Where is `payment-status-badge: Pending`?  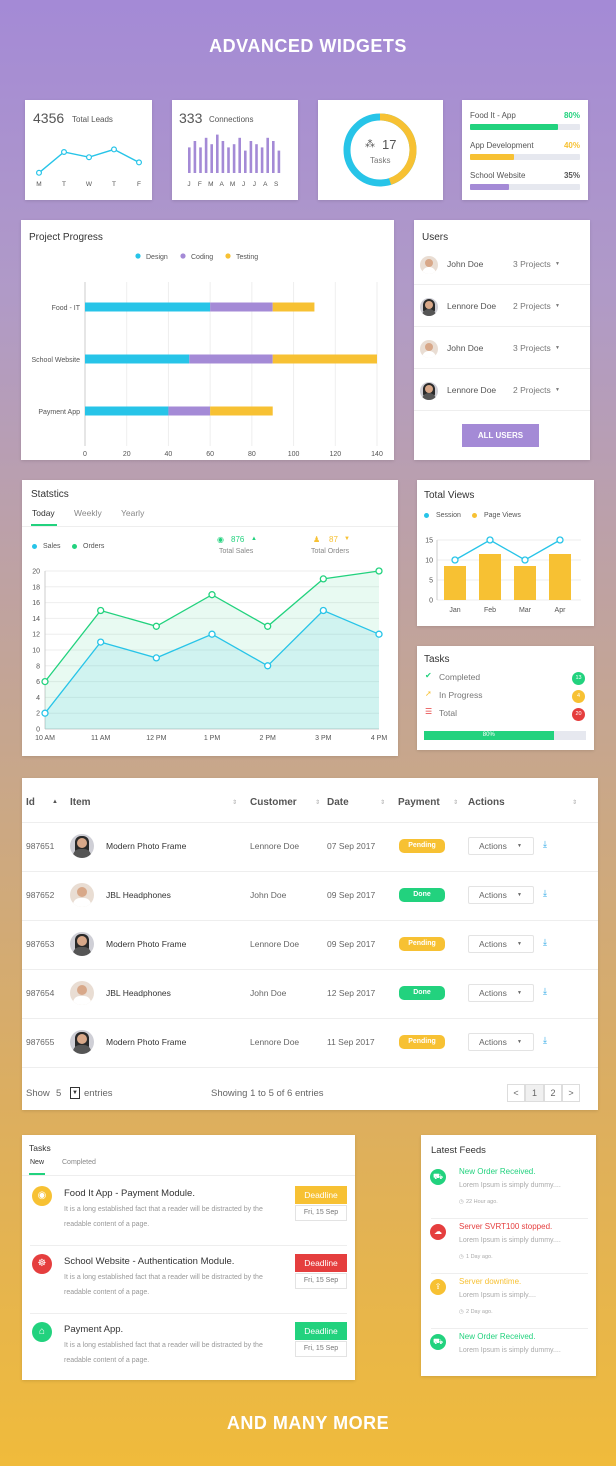 payment-status-badge: Pending is located at coordinates (422, 944).